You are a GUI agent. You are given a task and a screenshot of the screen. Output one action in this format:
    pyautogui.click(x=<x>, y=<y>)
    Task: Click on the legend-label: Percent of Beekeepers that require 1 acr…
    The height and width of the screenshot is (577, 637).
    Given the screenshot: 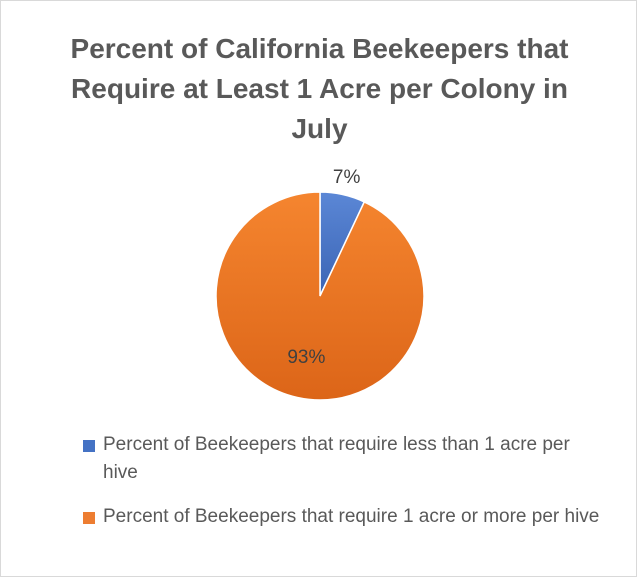 What is the action you would take?
    pyautogui.click(x=351, y=516)
    